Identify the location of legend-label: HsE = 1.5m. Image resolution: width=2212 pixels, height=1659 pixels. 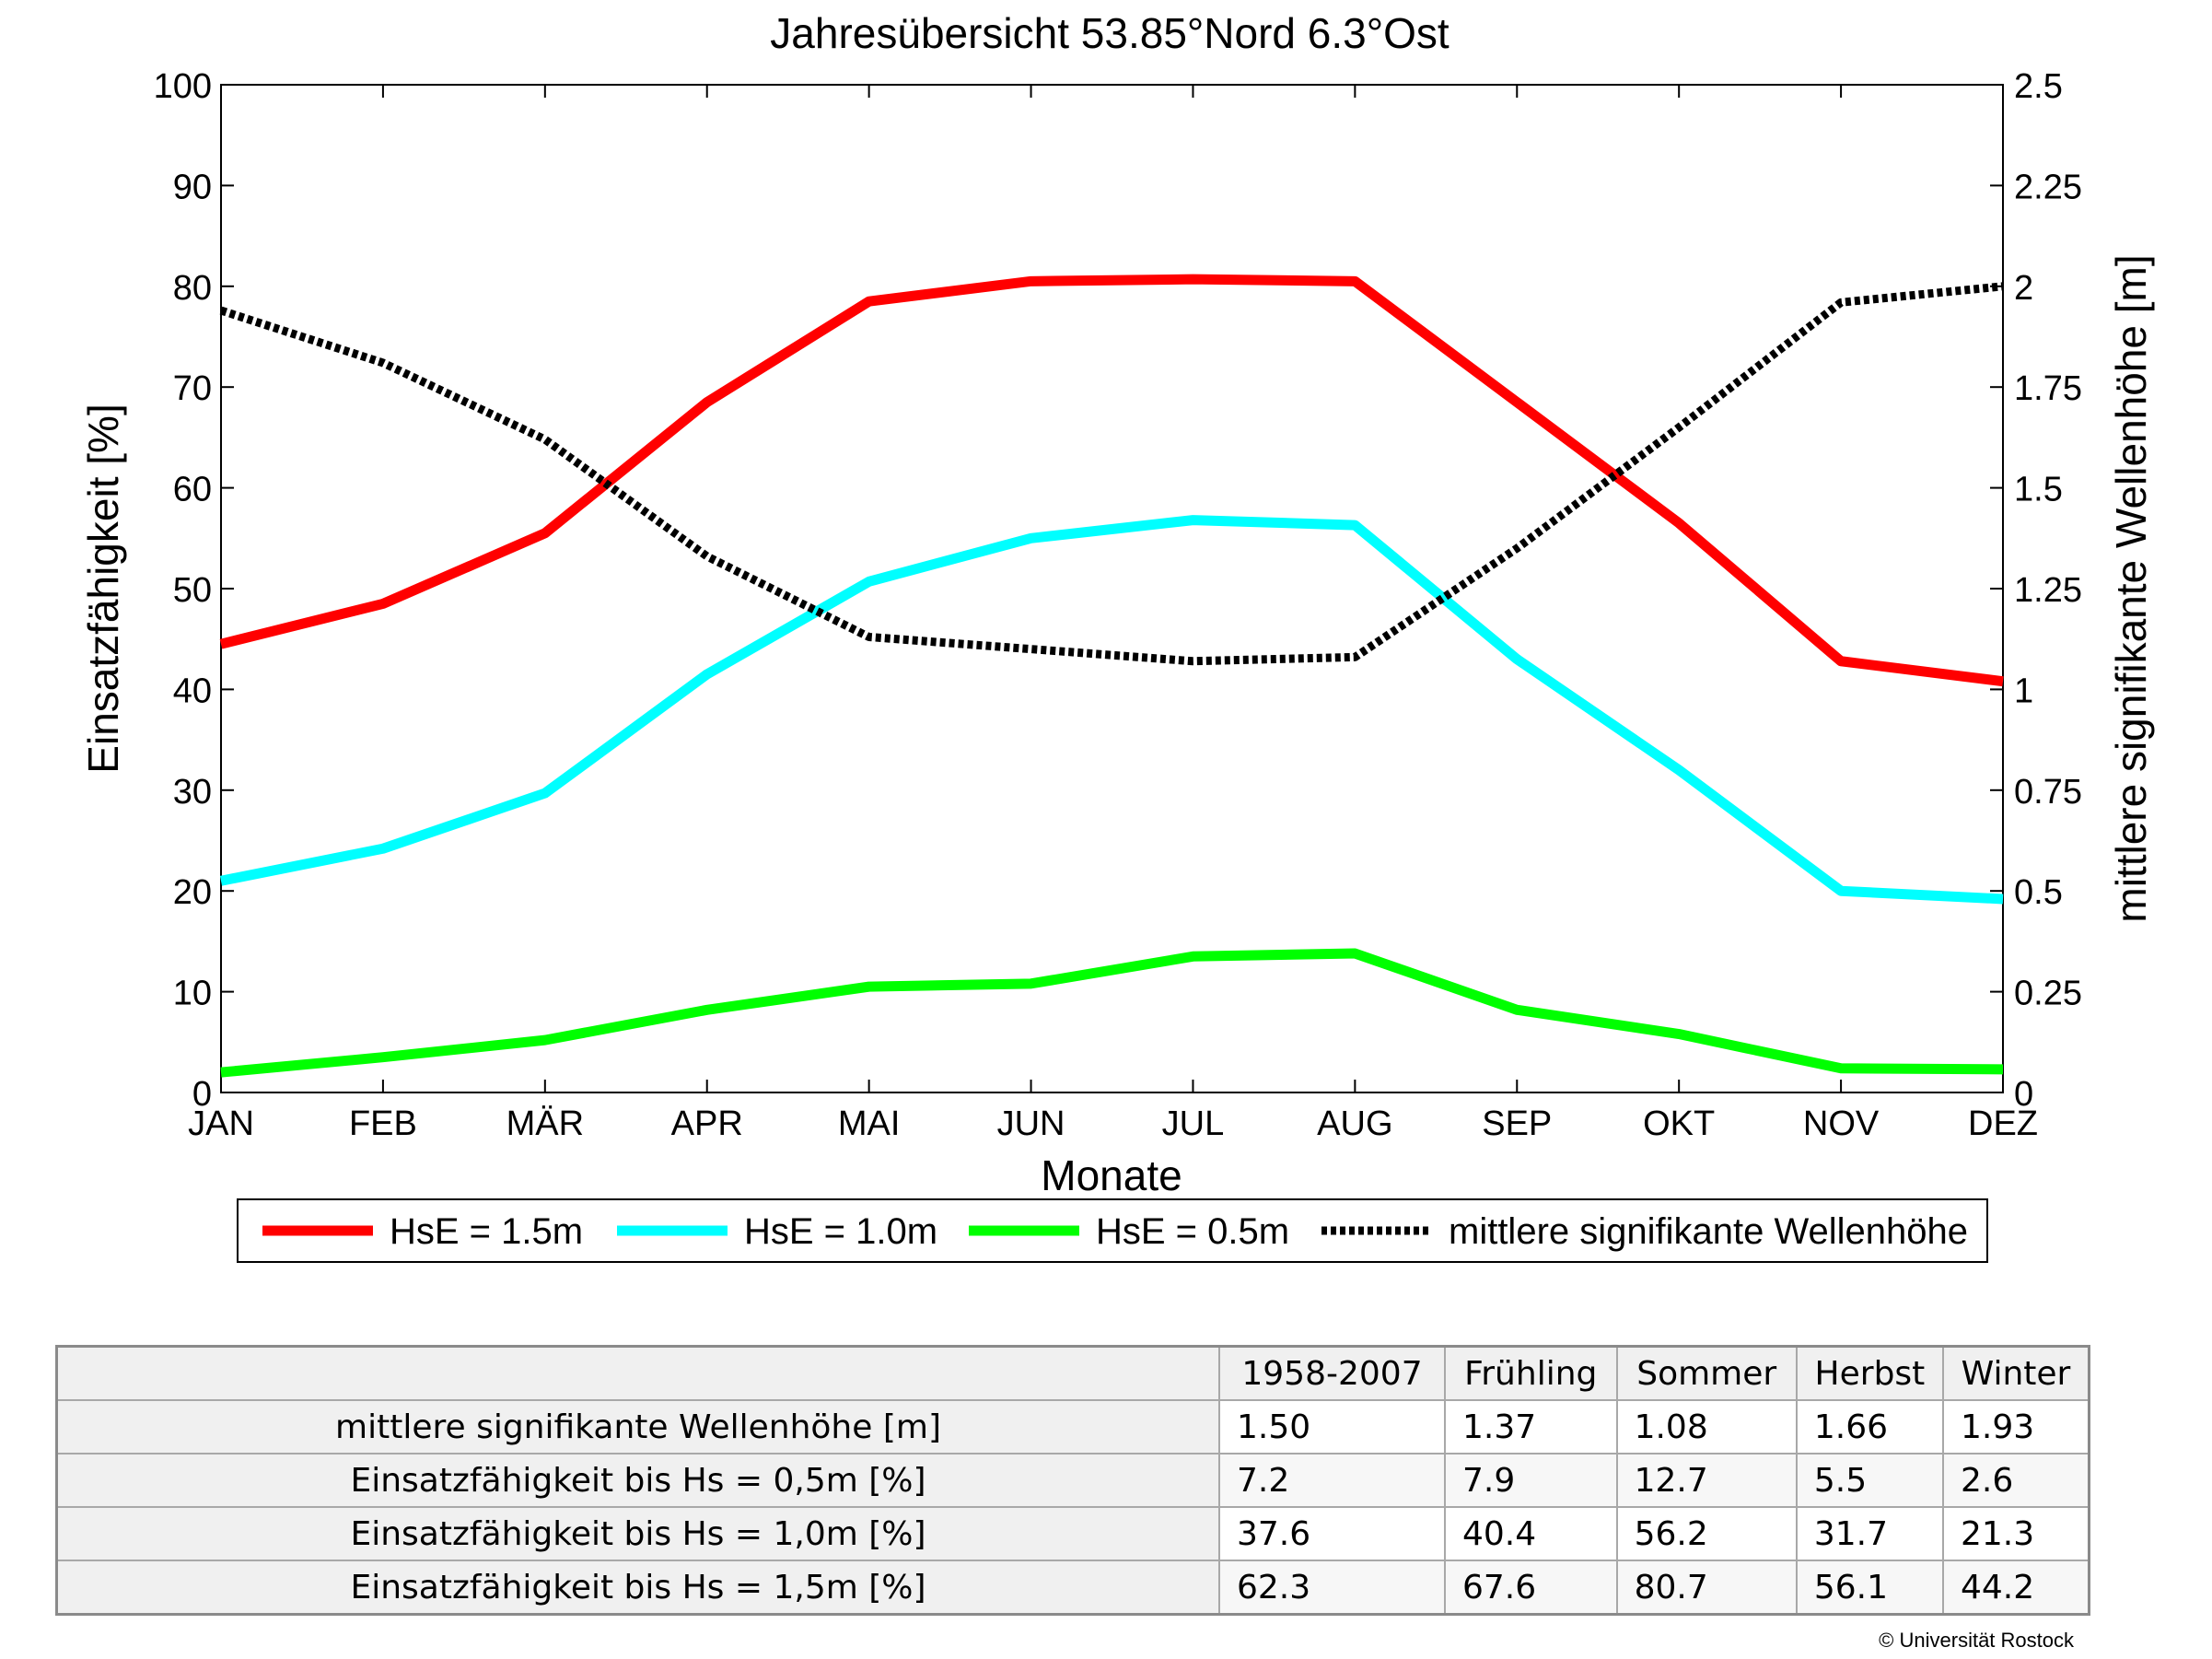
(487, 1231).